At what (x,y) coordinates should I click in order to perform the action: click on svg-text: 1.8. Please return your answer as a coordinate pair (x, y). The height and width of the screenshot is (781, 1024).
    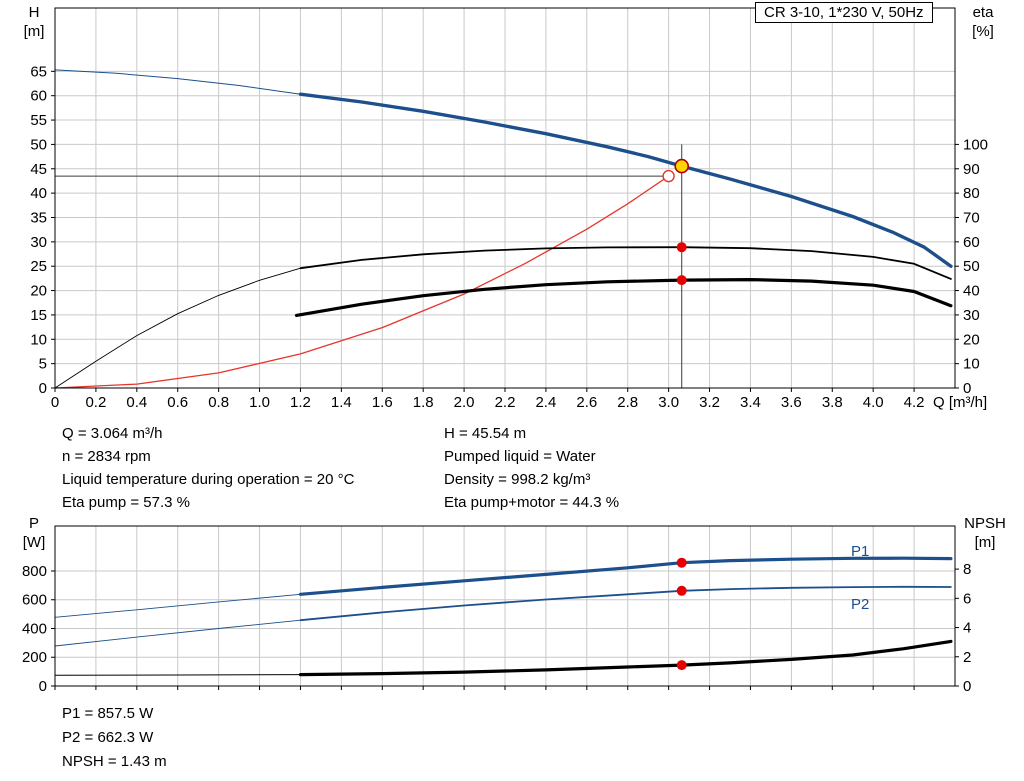
    Looking at the image, I should click on (423, 402).